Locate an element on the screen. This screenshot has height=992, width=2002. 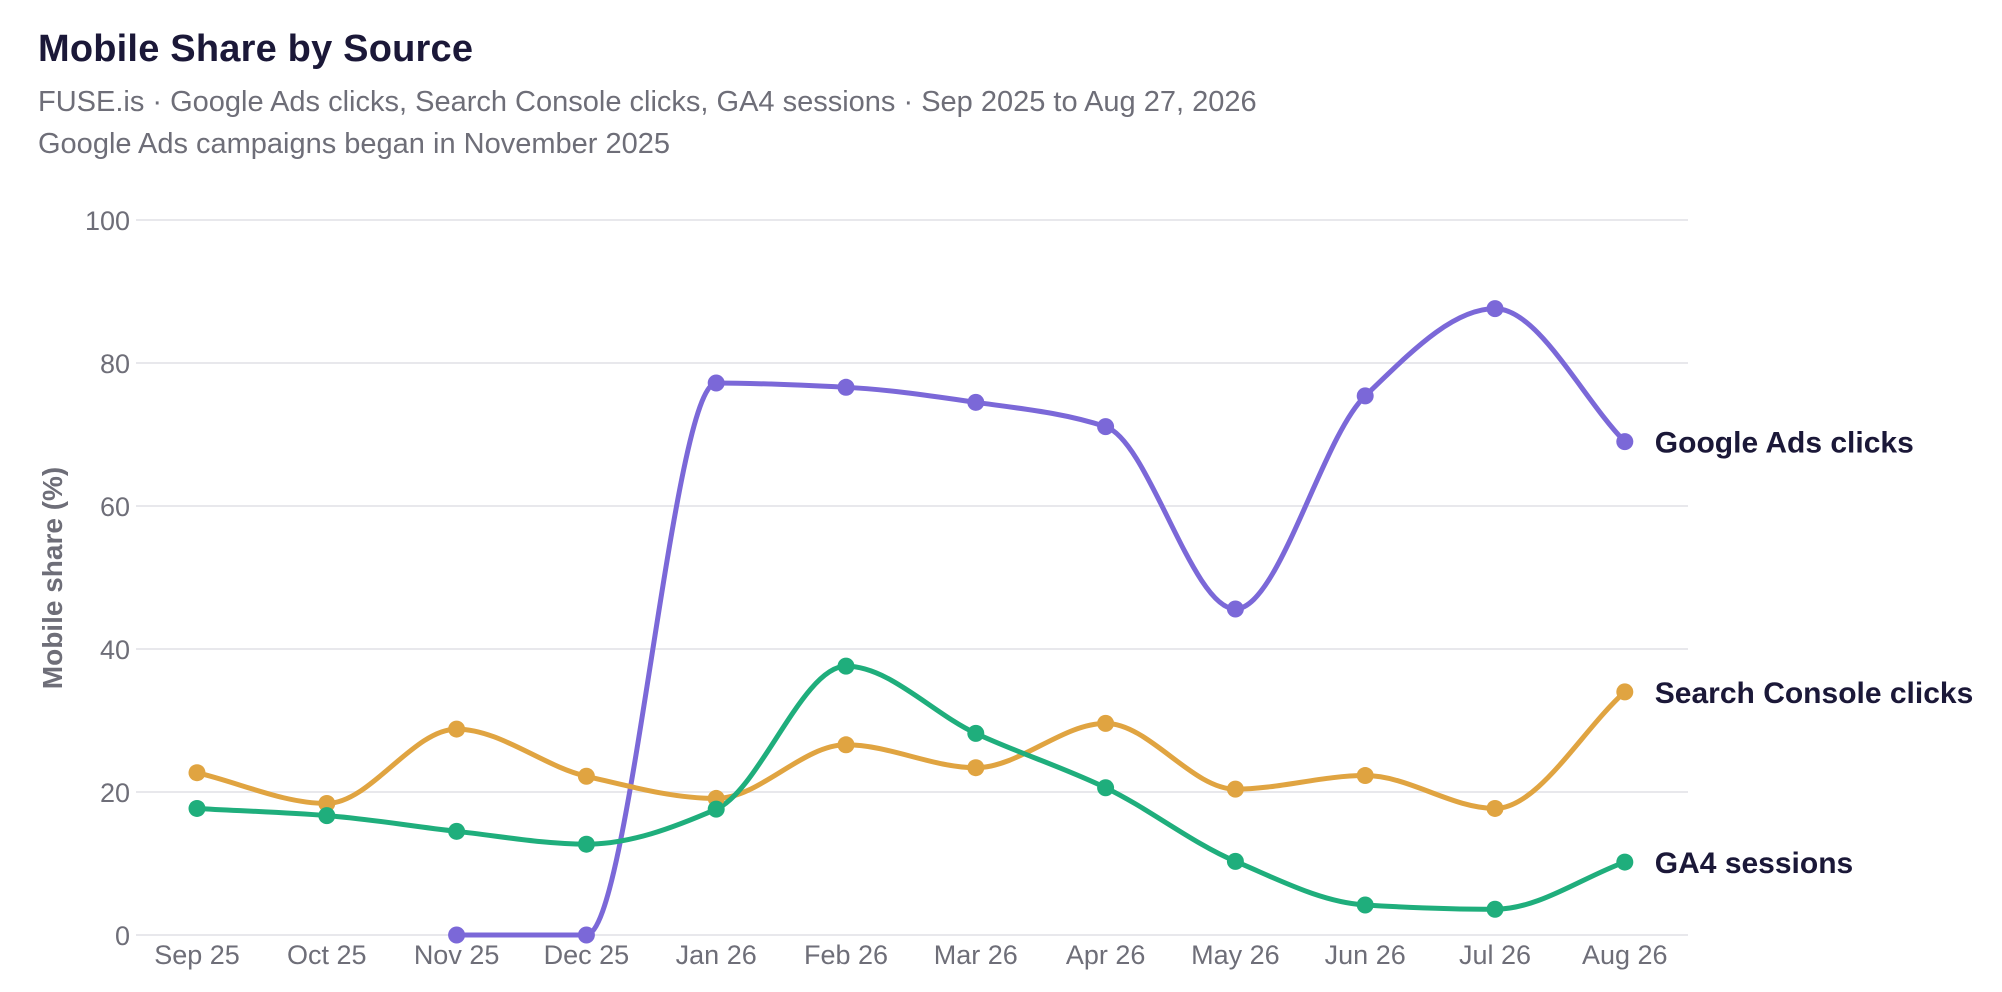
x-tick-label: Nov 25 is located at coordinates (457, 955).